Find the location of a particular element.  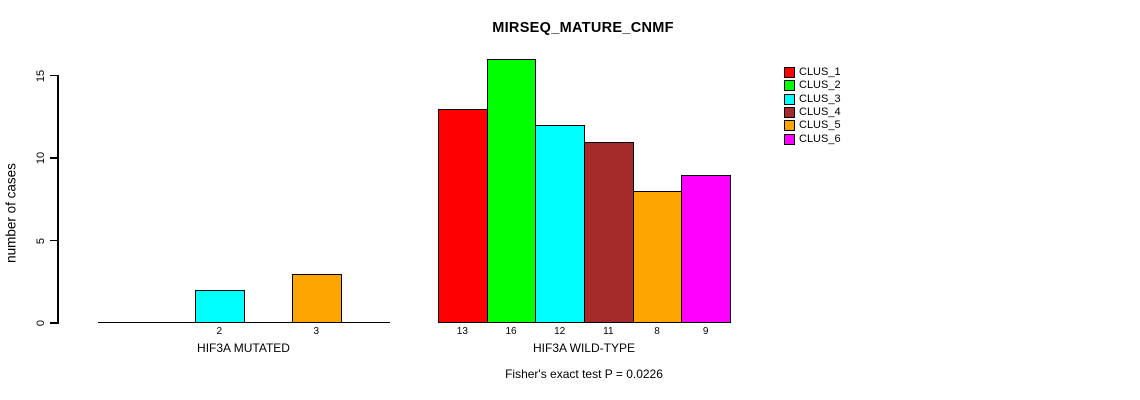

y-axis-label: number of cases is located at coordinates (11, 213).